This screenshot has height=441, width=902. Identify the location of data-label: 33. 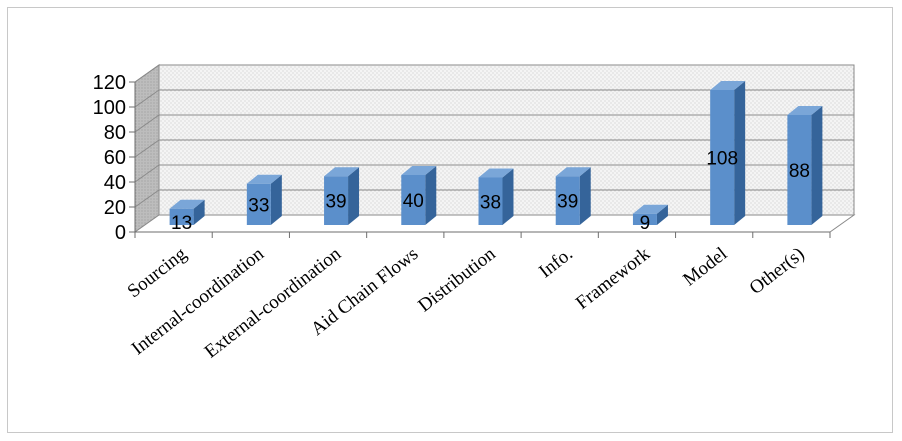
(258, 205).